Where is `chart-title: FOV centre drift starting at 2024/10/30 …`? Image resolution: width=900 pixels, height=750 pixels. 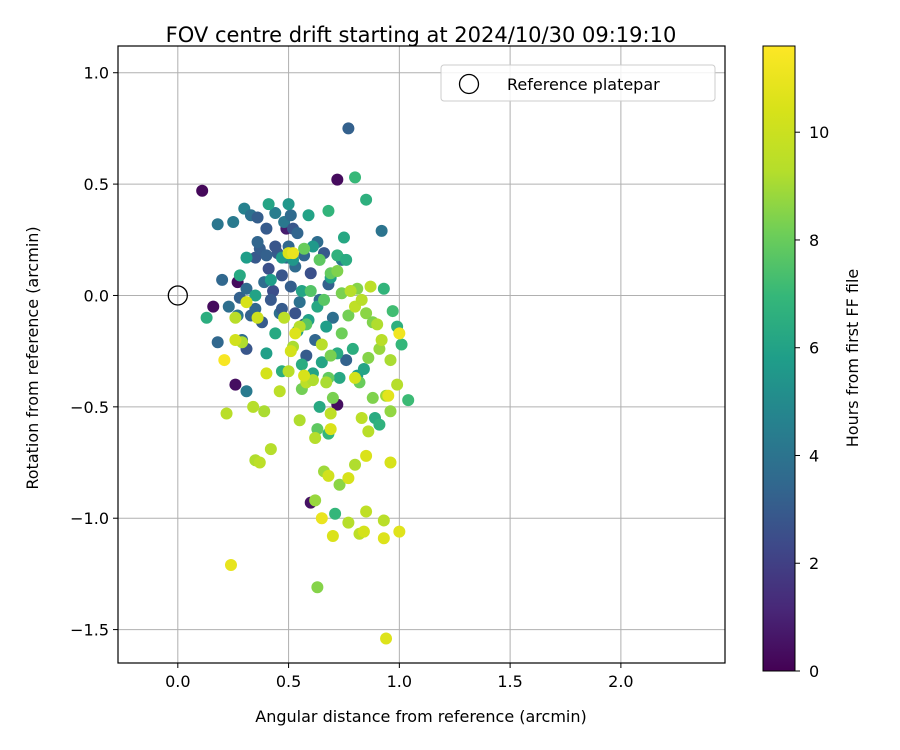
chart-title: FOV centre drift starting at 2024/10/30 … is located at coordinates (421, 35).